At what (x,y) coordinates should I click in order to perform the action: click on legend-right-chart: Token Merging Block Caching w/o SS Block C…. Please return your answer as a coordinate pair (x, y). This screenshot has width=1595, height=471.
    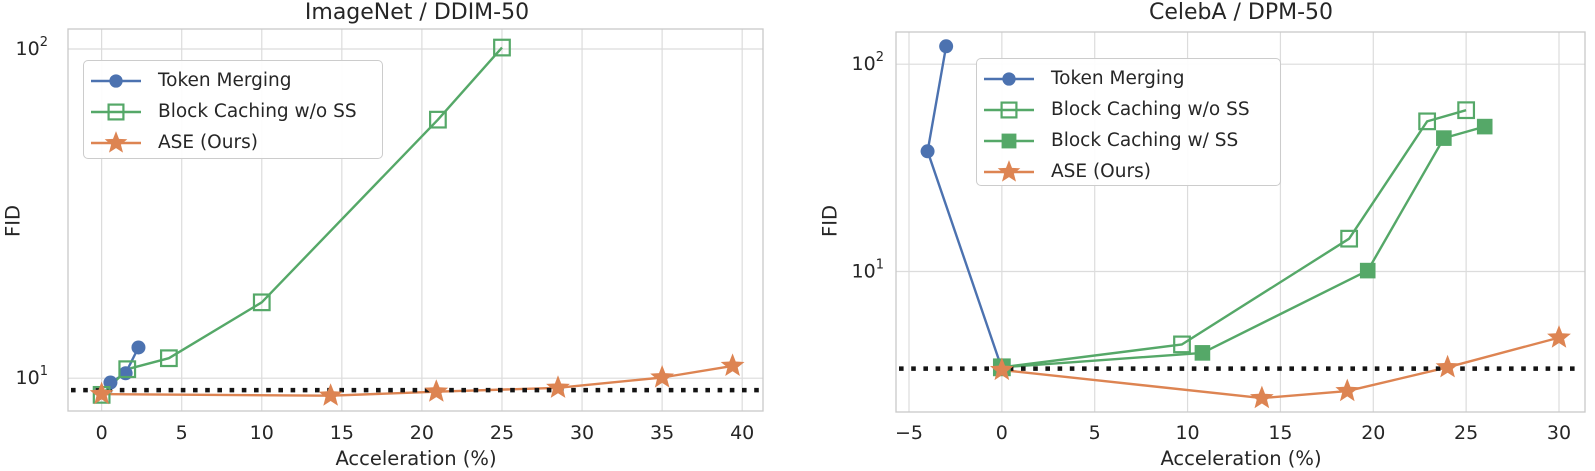
    Looking at the image, I should click on (1128, 122).